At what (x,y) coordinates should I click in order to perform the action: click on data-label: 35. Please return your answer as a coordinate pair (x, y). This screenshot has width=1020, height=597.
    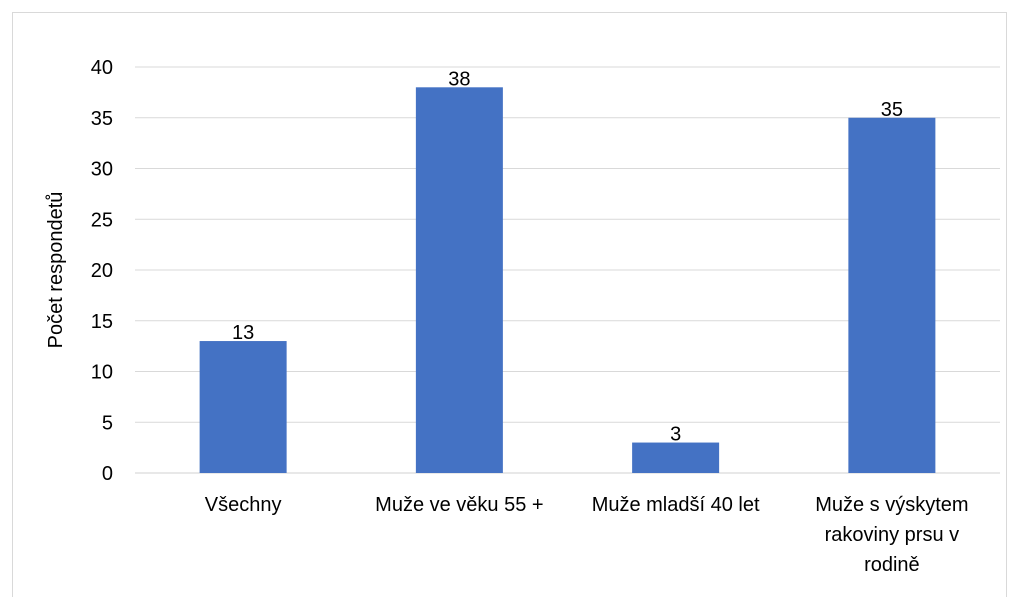
    Looking at the image, I should click on (892, 110).